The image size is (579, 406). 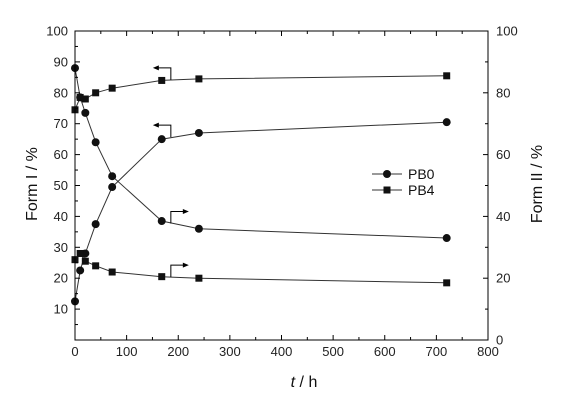 I want to click on legend-label-pb4: PB4, so click(x=421, y=190).